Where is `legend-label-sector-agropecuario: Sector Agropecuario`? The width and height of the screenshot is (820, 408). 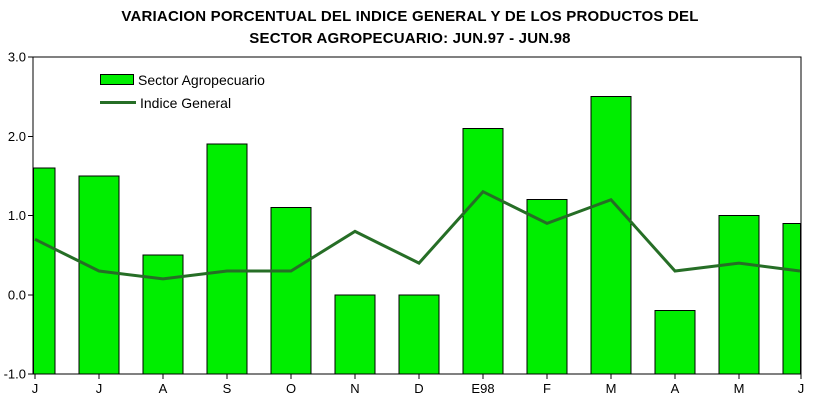
legend-label-sector-agropecuario: Sector Agropecuario is located at coordinates (201, 79).